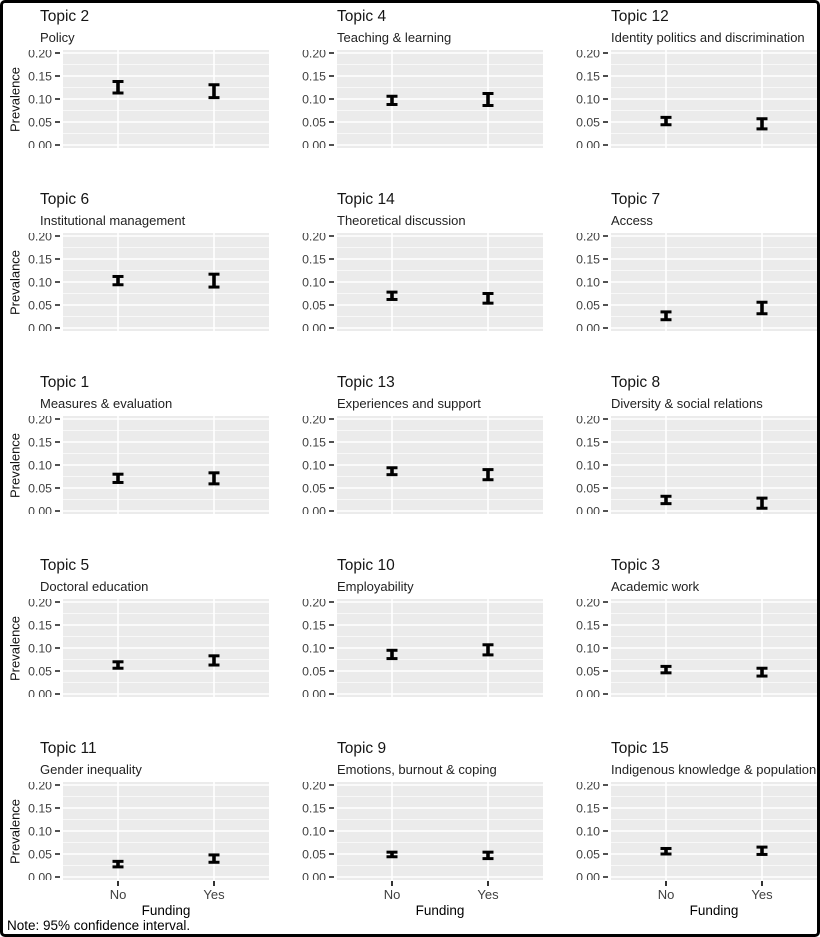 The width and height of the screenshot is (820, 937). Describe the element at coordinates (113, 220) in the screenshot. I see `facet-subtitle: Institutional management` at that location.